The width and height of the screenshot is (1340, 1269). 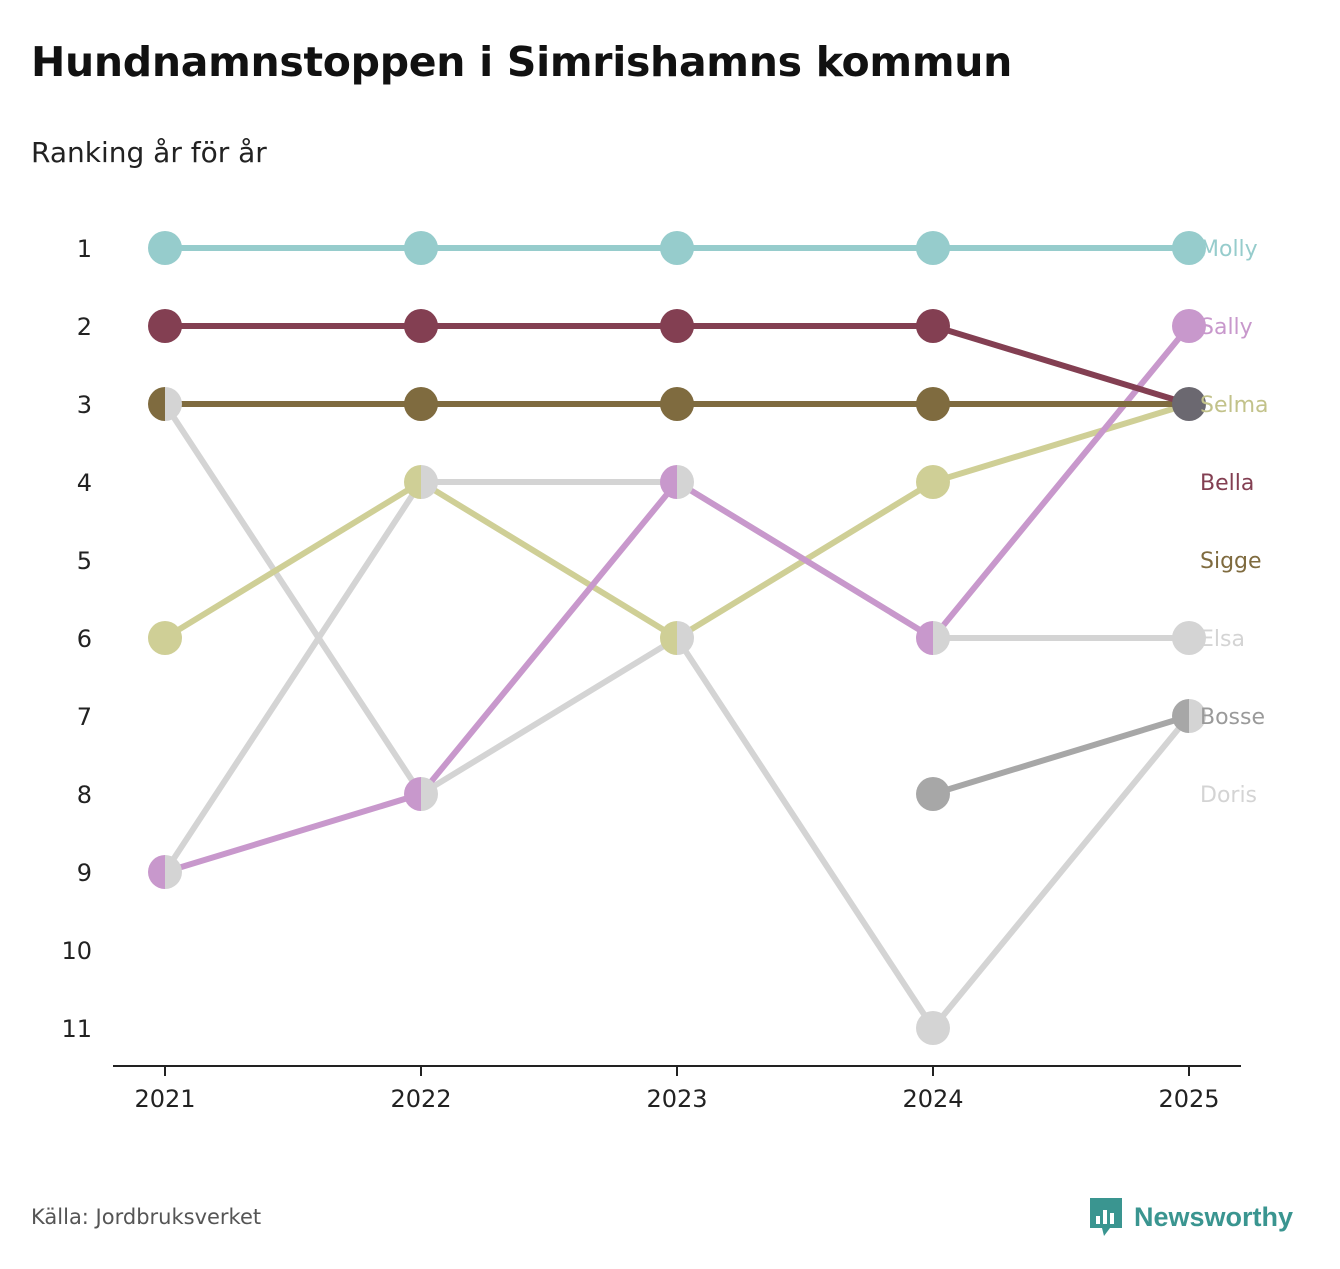 What do you see at coordinates (1189, 326) in the screenshot?
I see `point-sally-2025` at bounding box center [1189, 326].